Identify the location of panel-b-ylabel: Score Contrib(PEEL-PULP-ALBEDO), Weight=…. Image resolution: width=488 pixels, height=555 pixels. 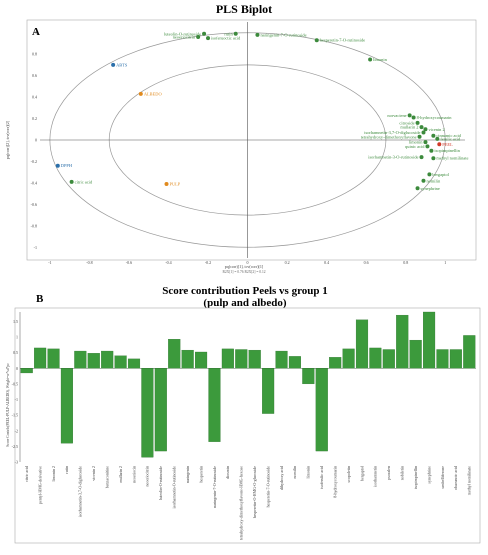
(8, 405).